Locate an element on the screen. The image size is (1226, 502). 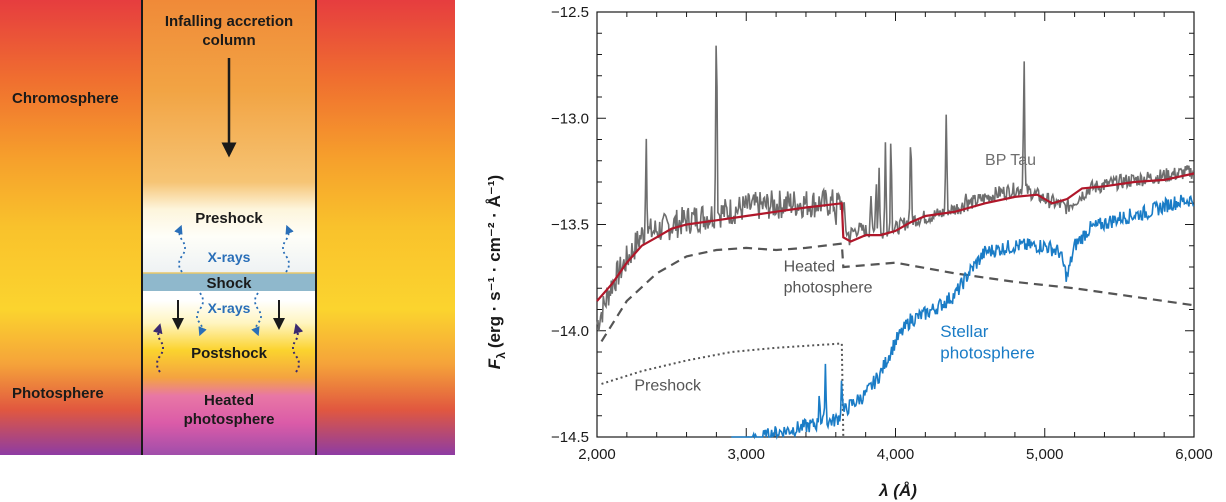
y-tick-label: −13.0 is located at coordinates (570, 118).